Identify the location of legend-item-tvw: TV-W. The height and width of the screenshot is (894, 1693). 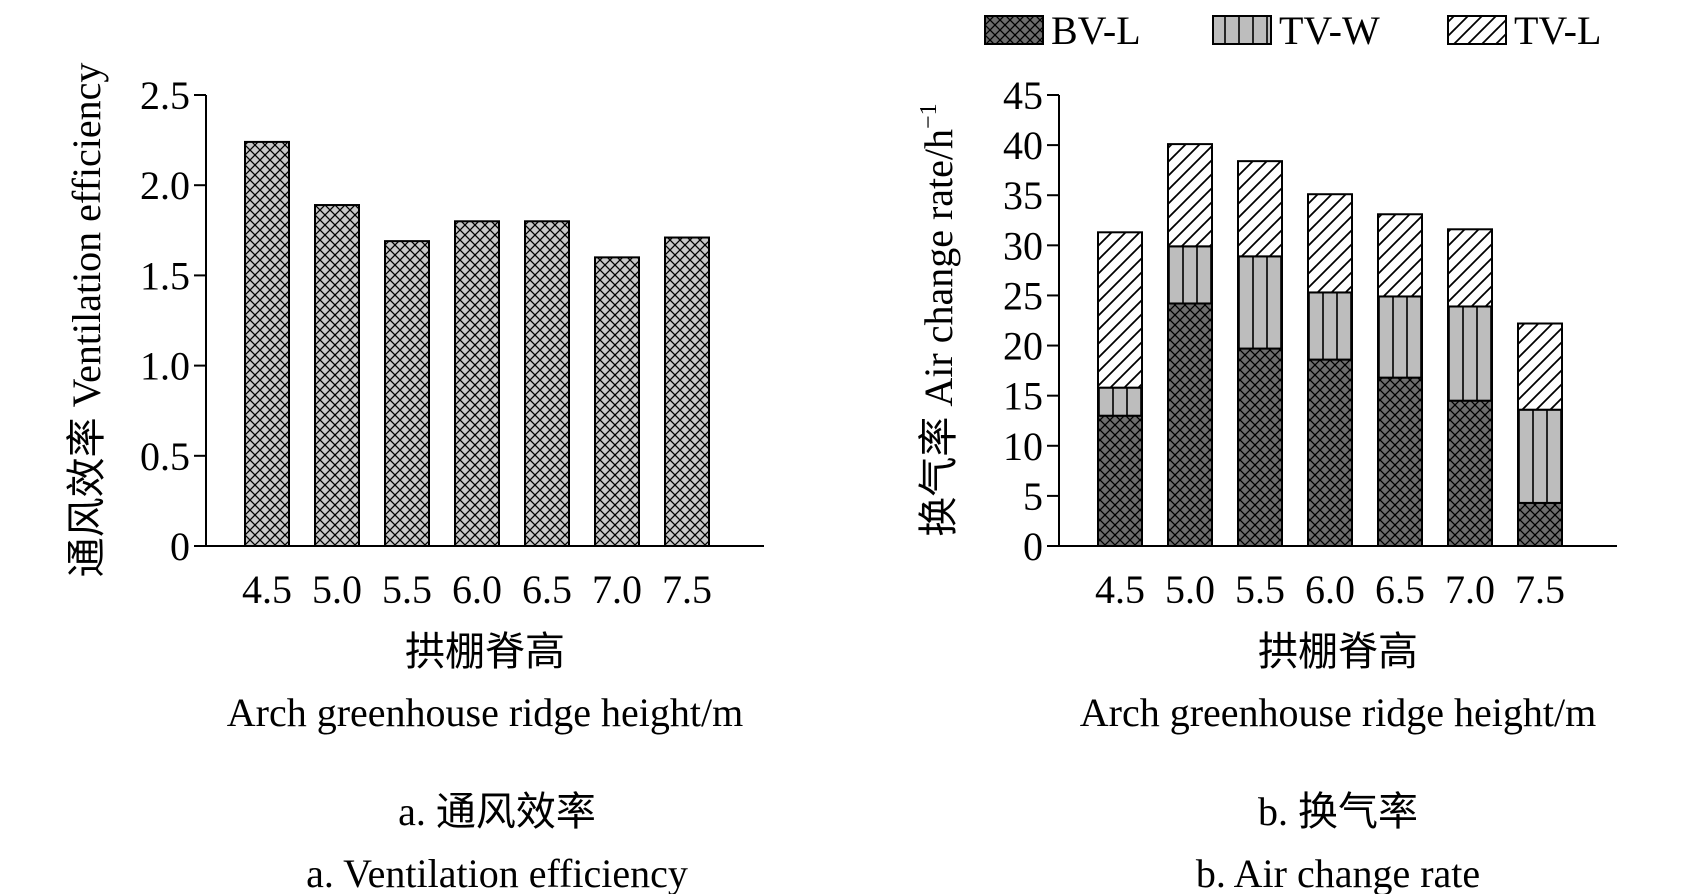
(1296, 30).